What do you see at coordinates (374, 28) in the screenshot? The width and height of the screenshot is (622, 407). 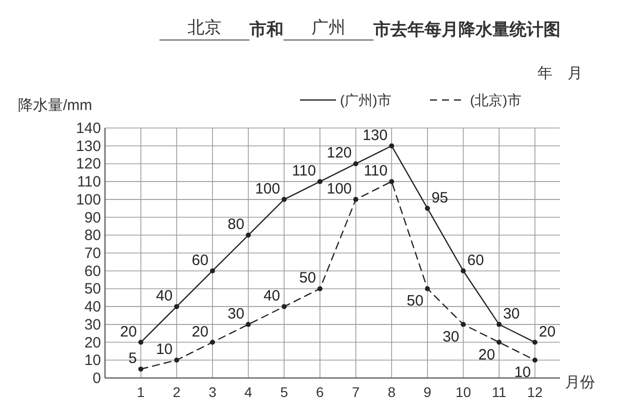 I see `chart-title: 北京 市和 广州 市去年每月降水量统计图` at bounding box center [374, 28].